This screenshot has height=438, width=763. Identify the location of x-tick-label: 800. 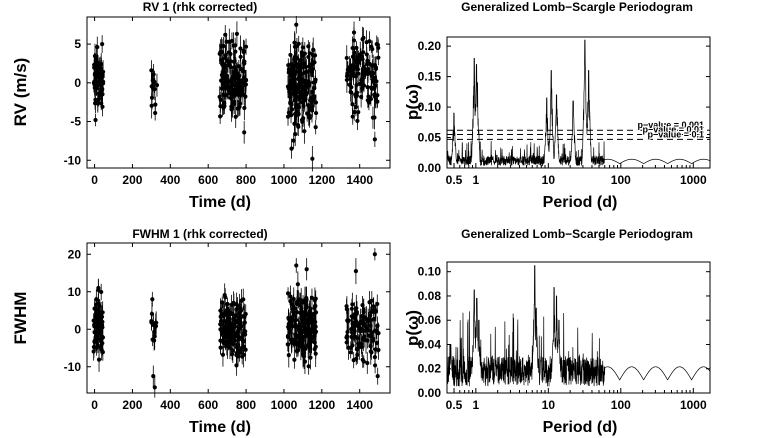
(246, 405).